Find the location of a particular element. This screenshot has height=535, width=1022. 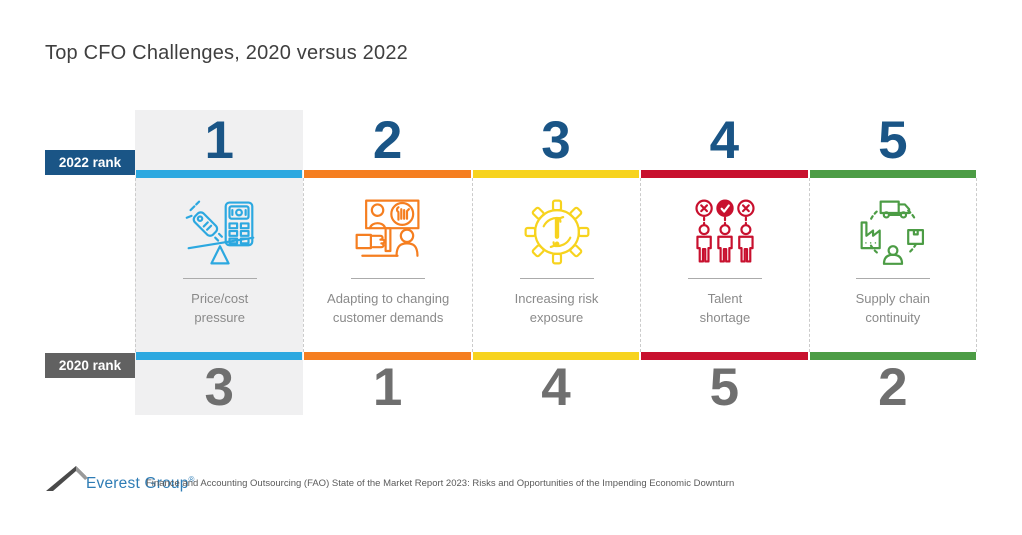

customer-demands-icon is located at coordinates (388, 232).